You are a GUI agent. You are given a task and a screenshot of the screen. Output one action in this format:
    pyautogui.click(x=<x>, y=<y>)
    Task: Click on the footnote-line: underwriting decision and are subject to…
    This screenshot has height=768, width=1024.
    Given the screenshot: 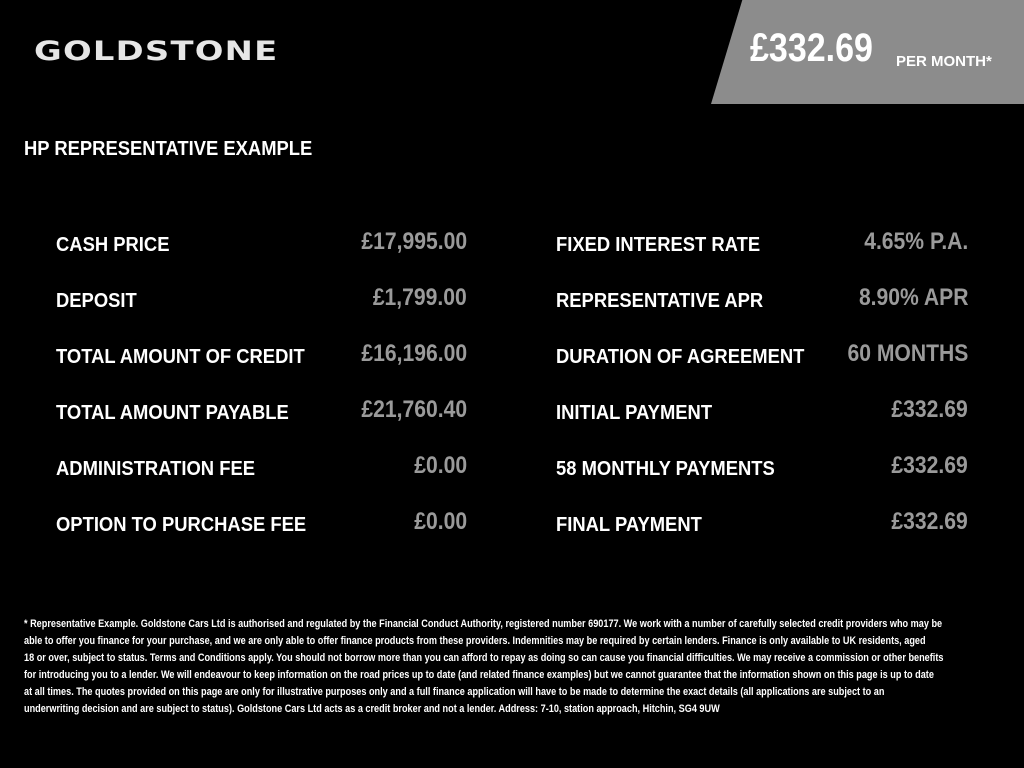 What is the action you would take?
    pyautogui.click(x=372, y=709)
    